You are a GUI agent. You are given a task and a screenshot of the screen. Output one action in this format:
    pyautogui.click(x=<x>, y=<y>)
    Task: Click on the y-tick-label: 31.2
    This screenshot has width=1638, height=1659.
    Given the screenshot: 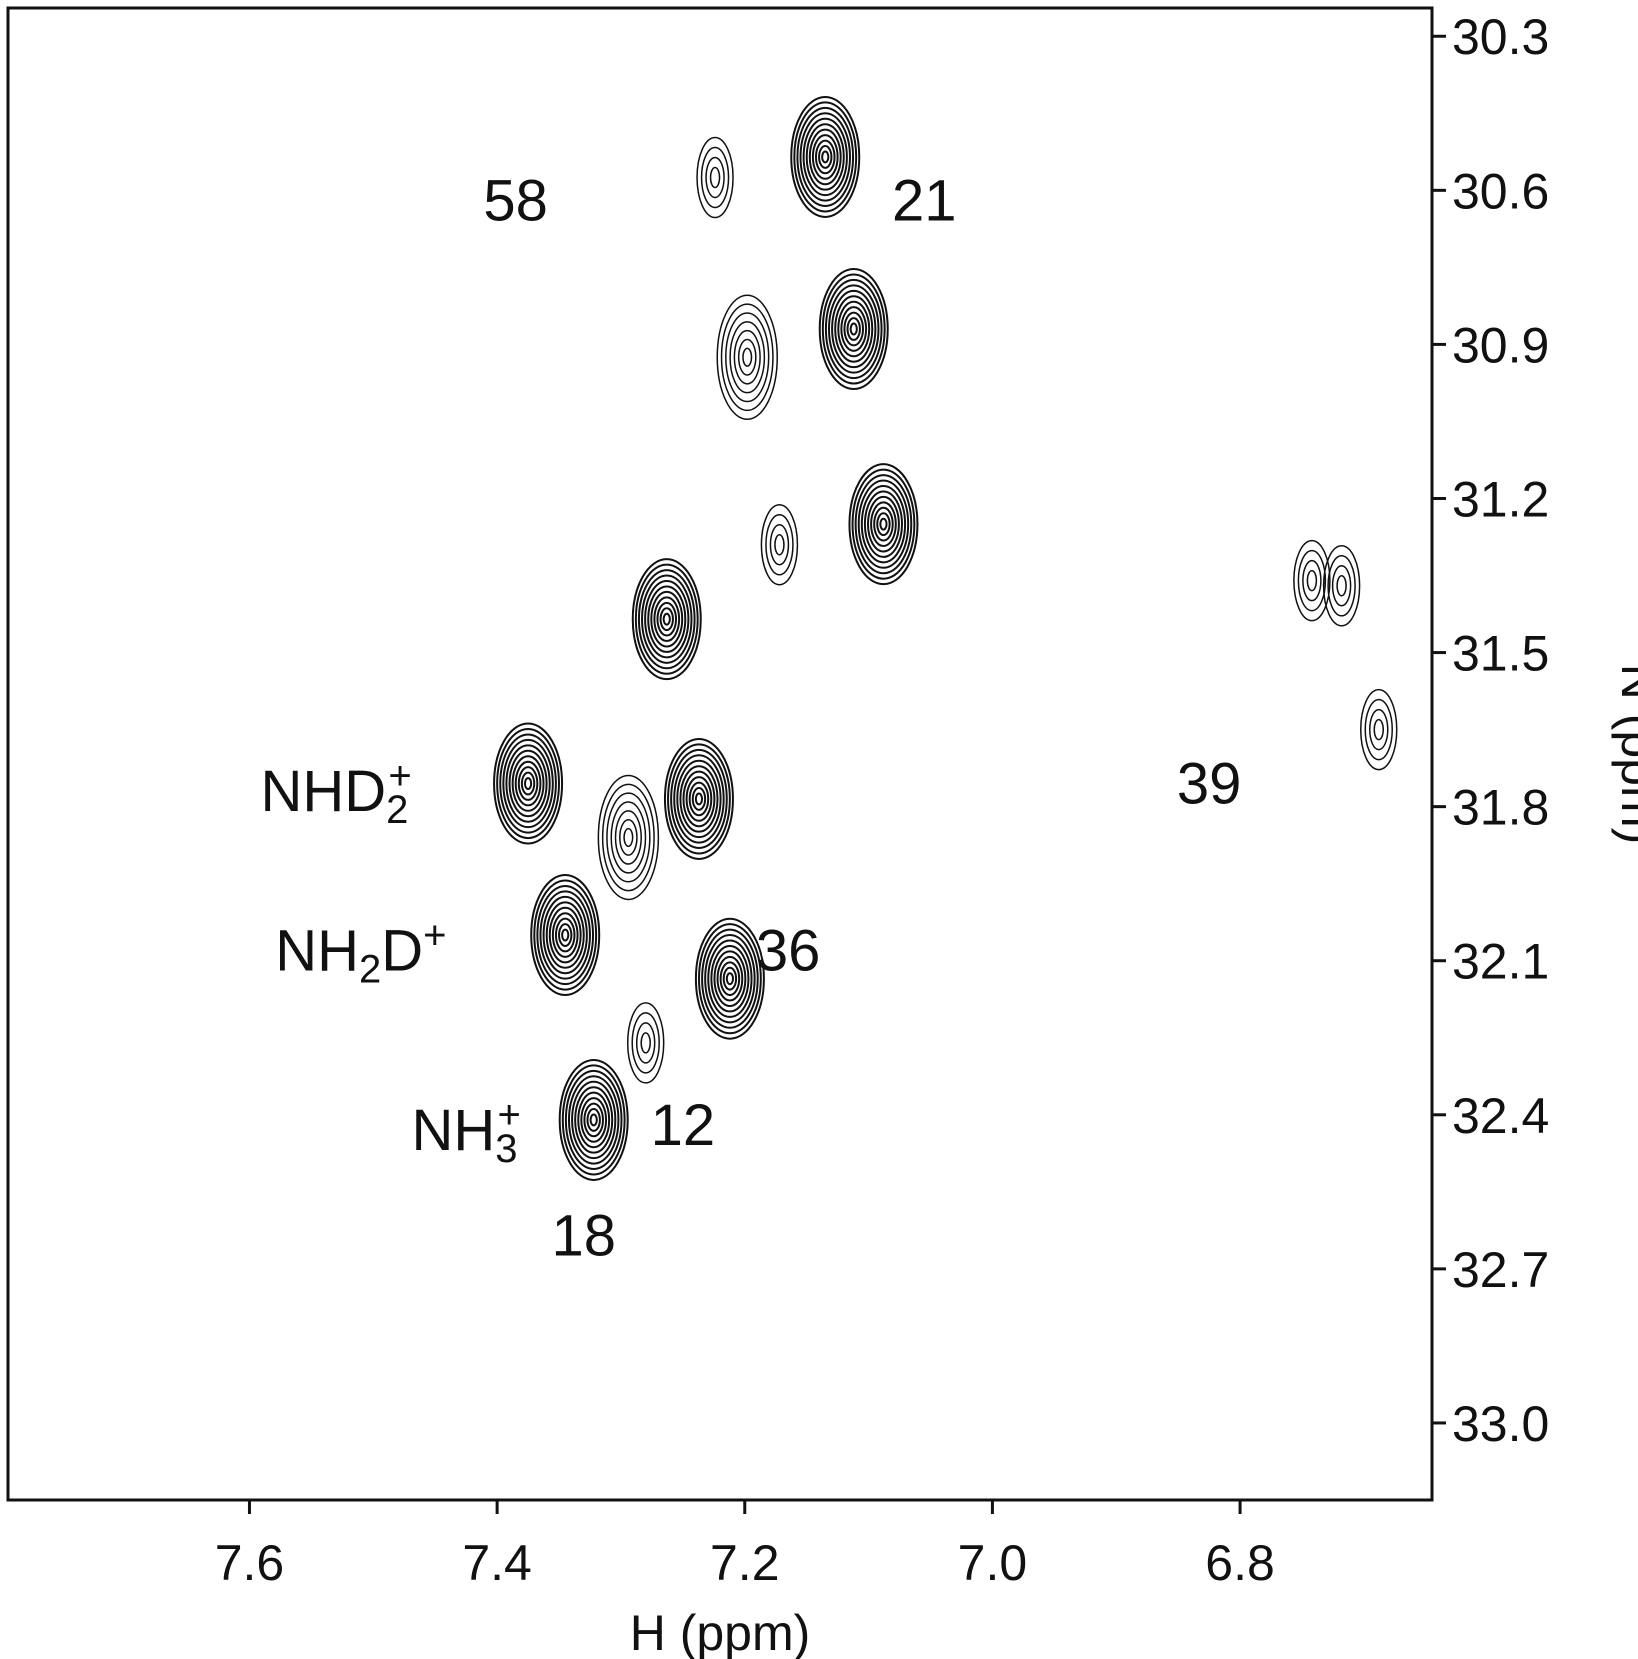 What is the action you would take?
    pyautogui.click(x=1500, y=499)
    